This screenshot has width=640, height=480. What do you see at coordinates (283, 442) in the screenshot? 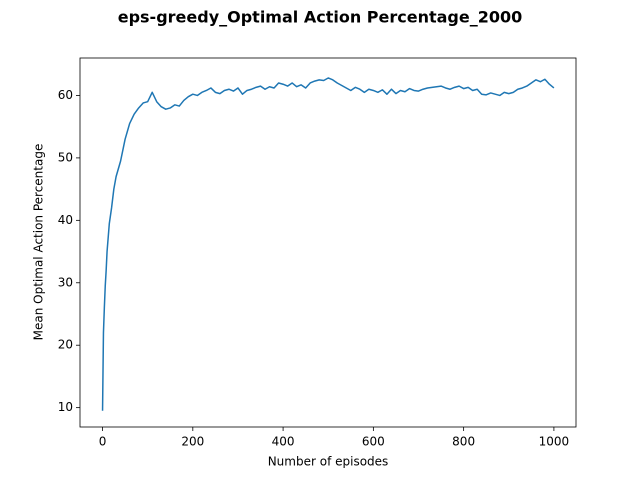
I see `x-tick-label: 400` at bounding box center [283, 442].